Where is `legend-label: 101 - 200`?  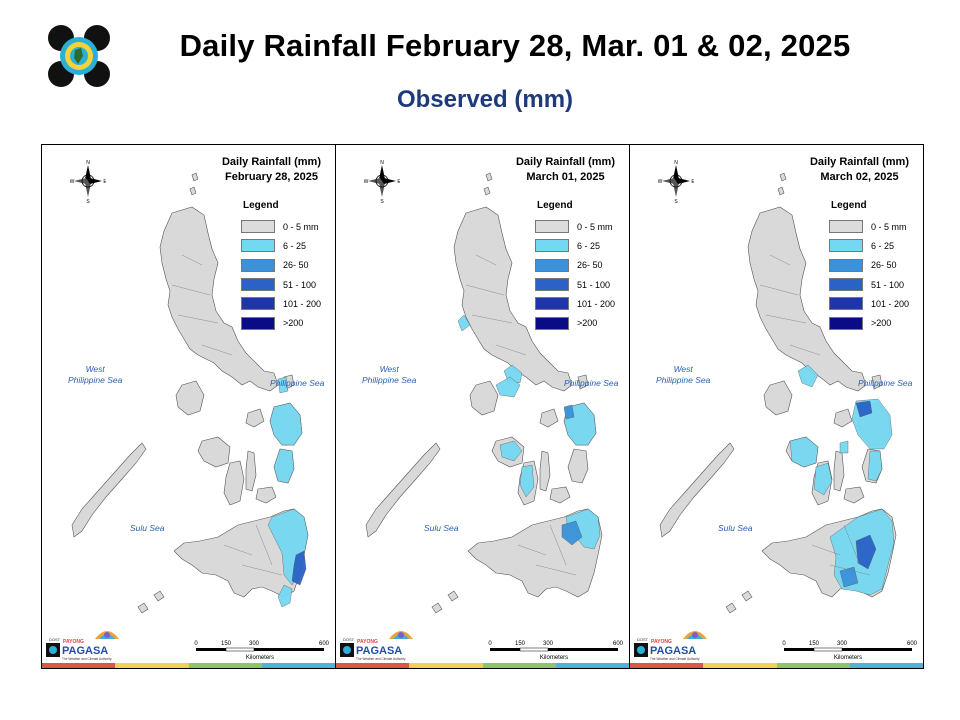
legend-label: 101 - 200 is located at coordinates (302, 303).